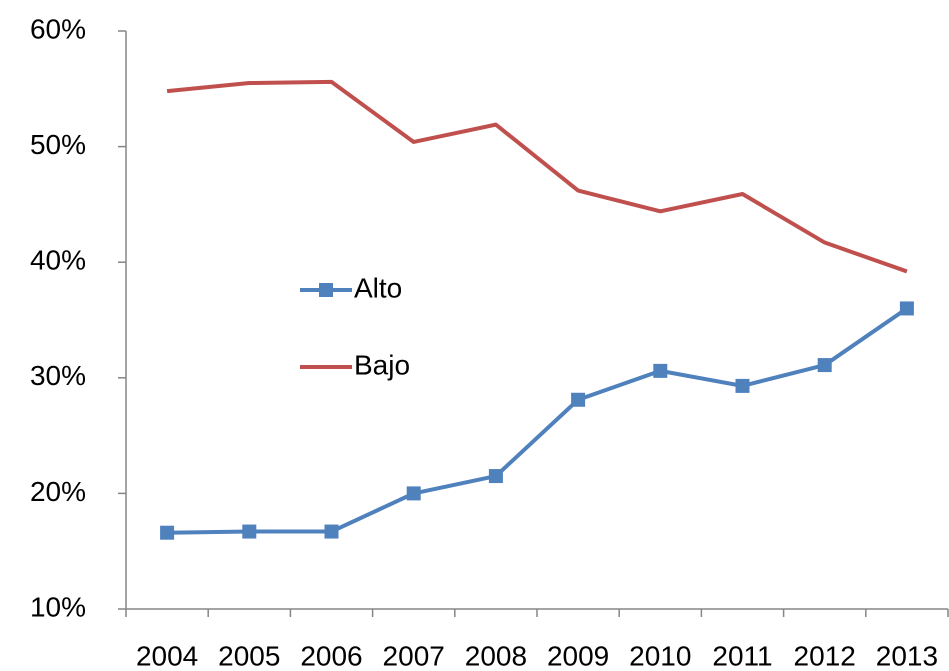  What do you see at coordinates (907, 655) in the screenshot?
I see `x-tick-label: 2013` at bounding box center [907, 655].